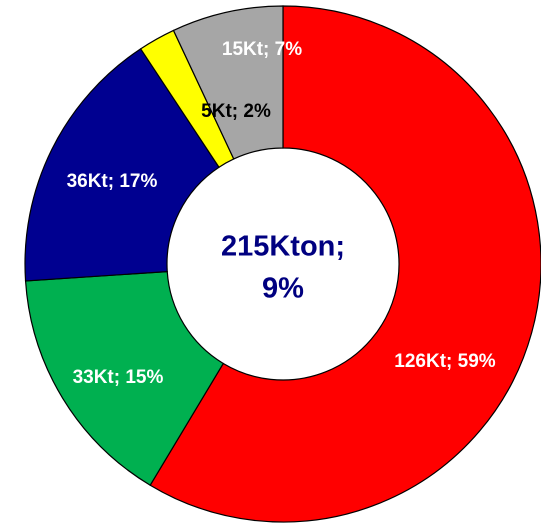 The width and height of the screenshot is (541, 524). I want to click on donut-slice, so click(228, 82).